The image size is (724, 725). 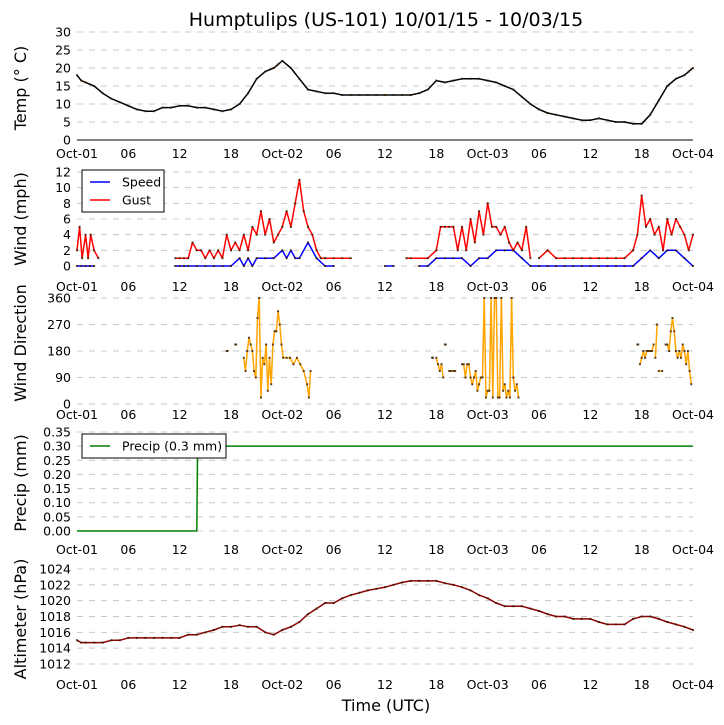 I want to click on series-line-altimeter, so click(x=385, y=612).